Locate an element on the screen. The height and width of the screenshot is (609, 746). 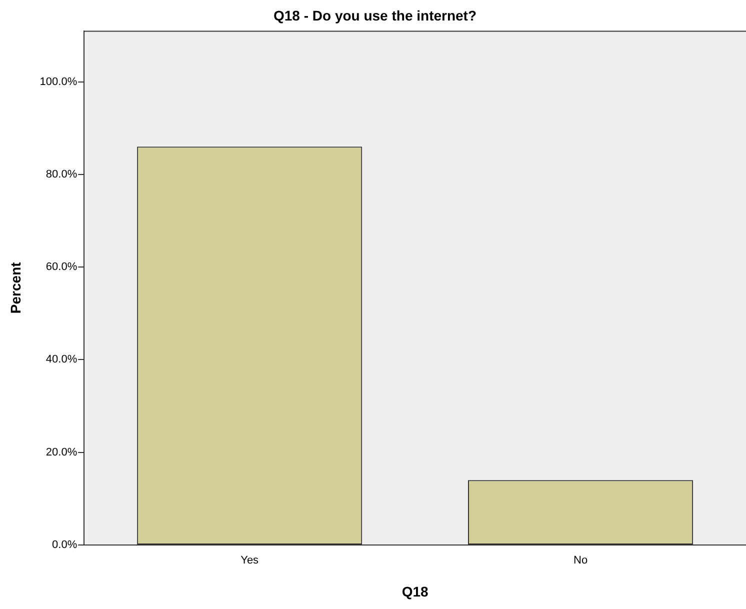
x-tick-label: No is located at coordinates (580, 560).